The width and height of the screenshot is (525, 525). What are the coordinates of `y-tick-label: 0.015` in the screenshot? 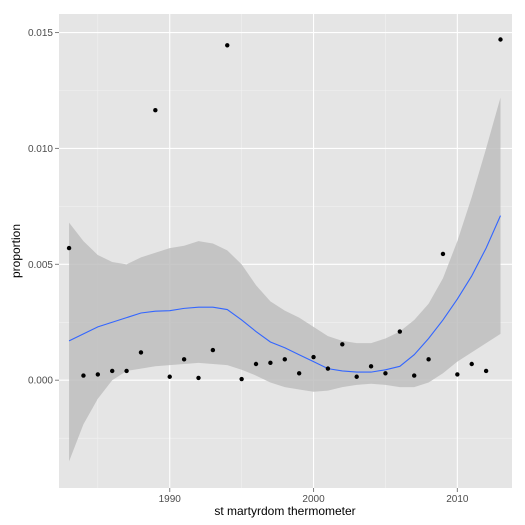 It's located at (40, 33).